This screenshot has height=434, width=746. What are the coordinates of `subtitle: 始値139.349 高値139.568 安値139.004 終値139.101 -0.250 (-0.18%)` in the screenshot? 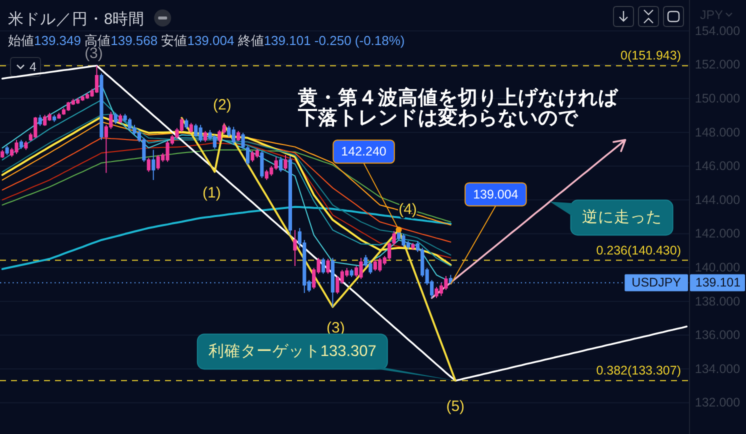 It's located at (206, 40).